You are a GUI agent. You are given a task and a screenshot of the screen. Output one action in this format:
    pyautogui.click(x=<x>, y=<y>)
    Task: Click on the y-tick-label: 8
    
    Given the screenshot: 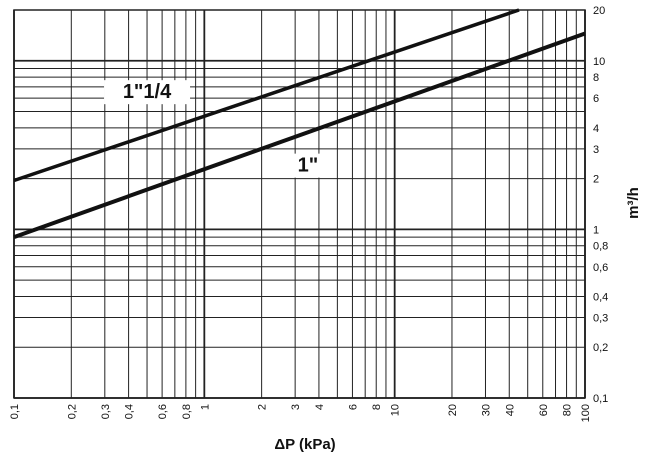 What is the action you would take?
    pyautogui.click(x=596, y=78)
    